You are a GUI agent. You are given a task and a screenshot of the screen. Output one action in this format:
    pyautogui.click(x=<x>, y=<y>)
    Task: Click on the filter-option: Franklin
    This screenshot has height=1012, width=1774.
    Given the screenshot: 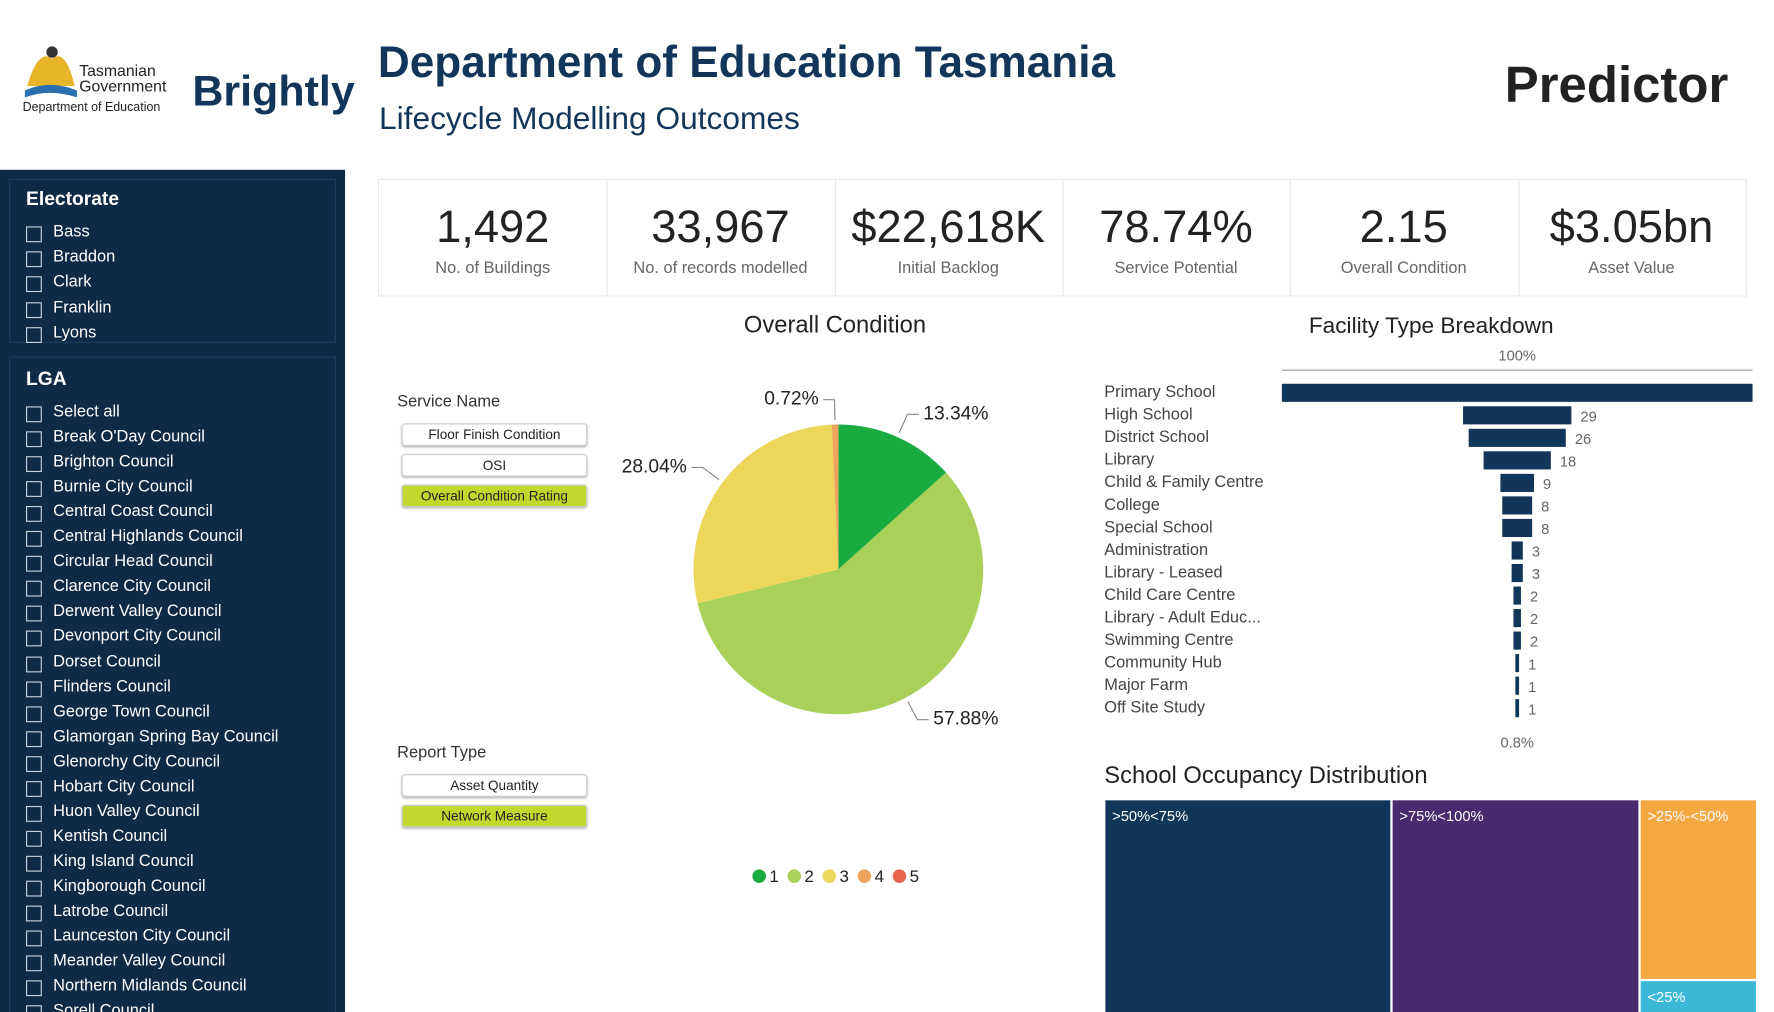 What is the action you would take?
    pyautogui.click(x=82, y=307)
    